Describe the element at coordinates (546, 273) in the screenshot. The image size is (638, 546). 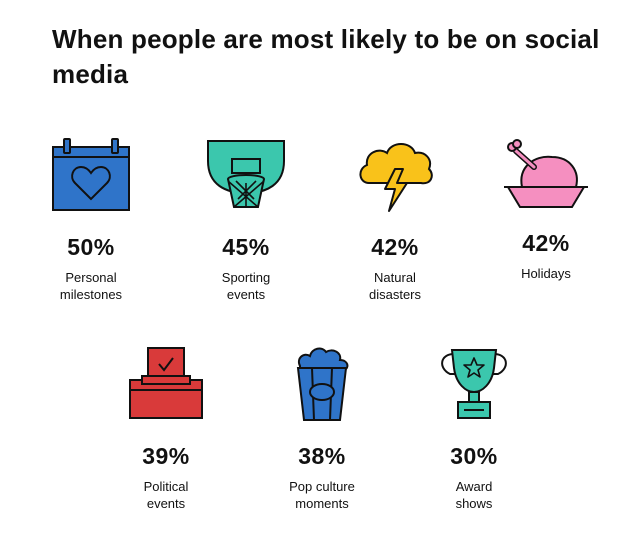
I see `stat-label: Holidays` at that location.